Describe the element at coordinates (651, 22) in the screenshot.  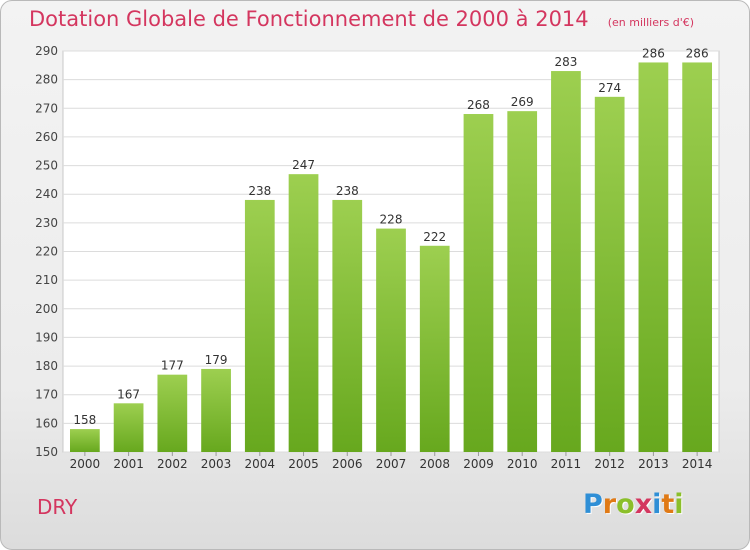
I see `chart-unit: (en milliers d'€)` at that location.